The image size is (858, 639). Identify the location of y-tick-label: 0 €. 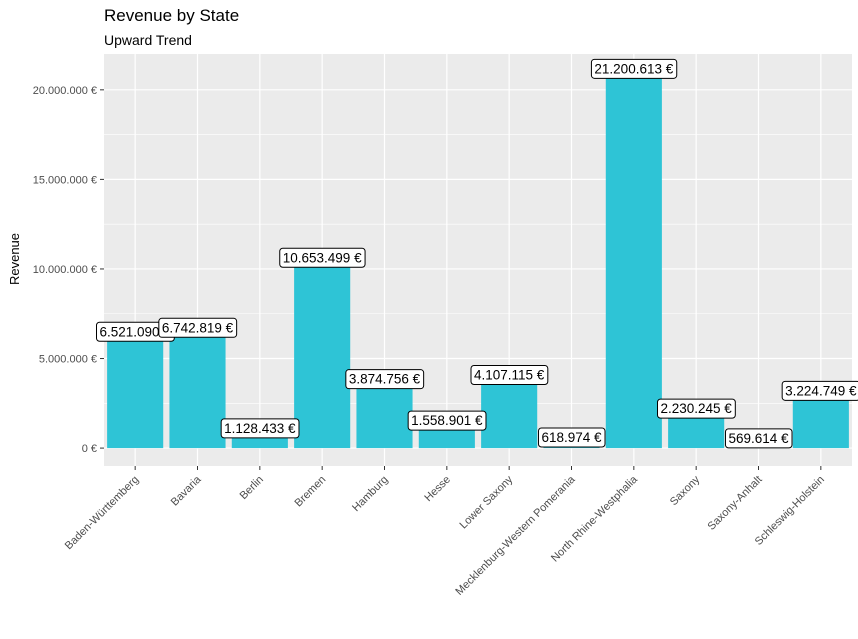
(89, 449).